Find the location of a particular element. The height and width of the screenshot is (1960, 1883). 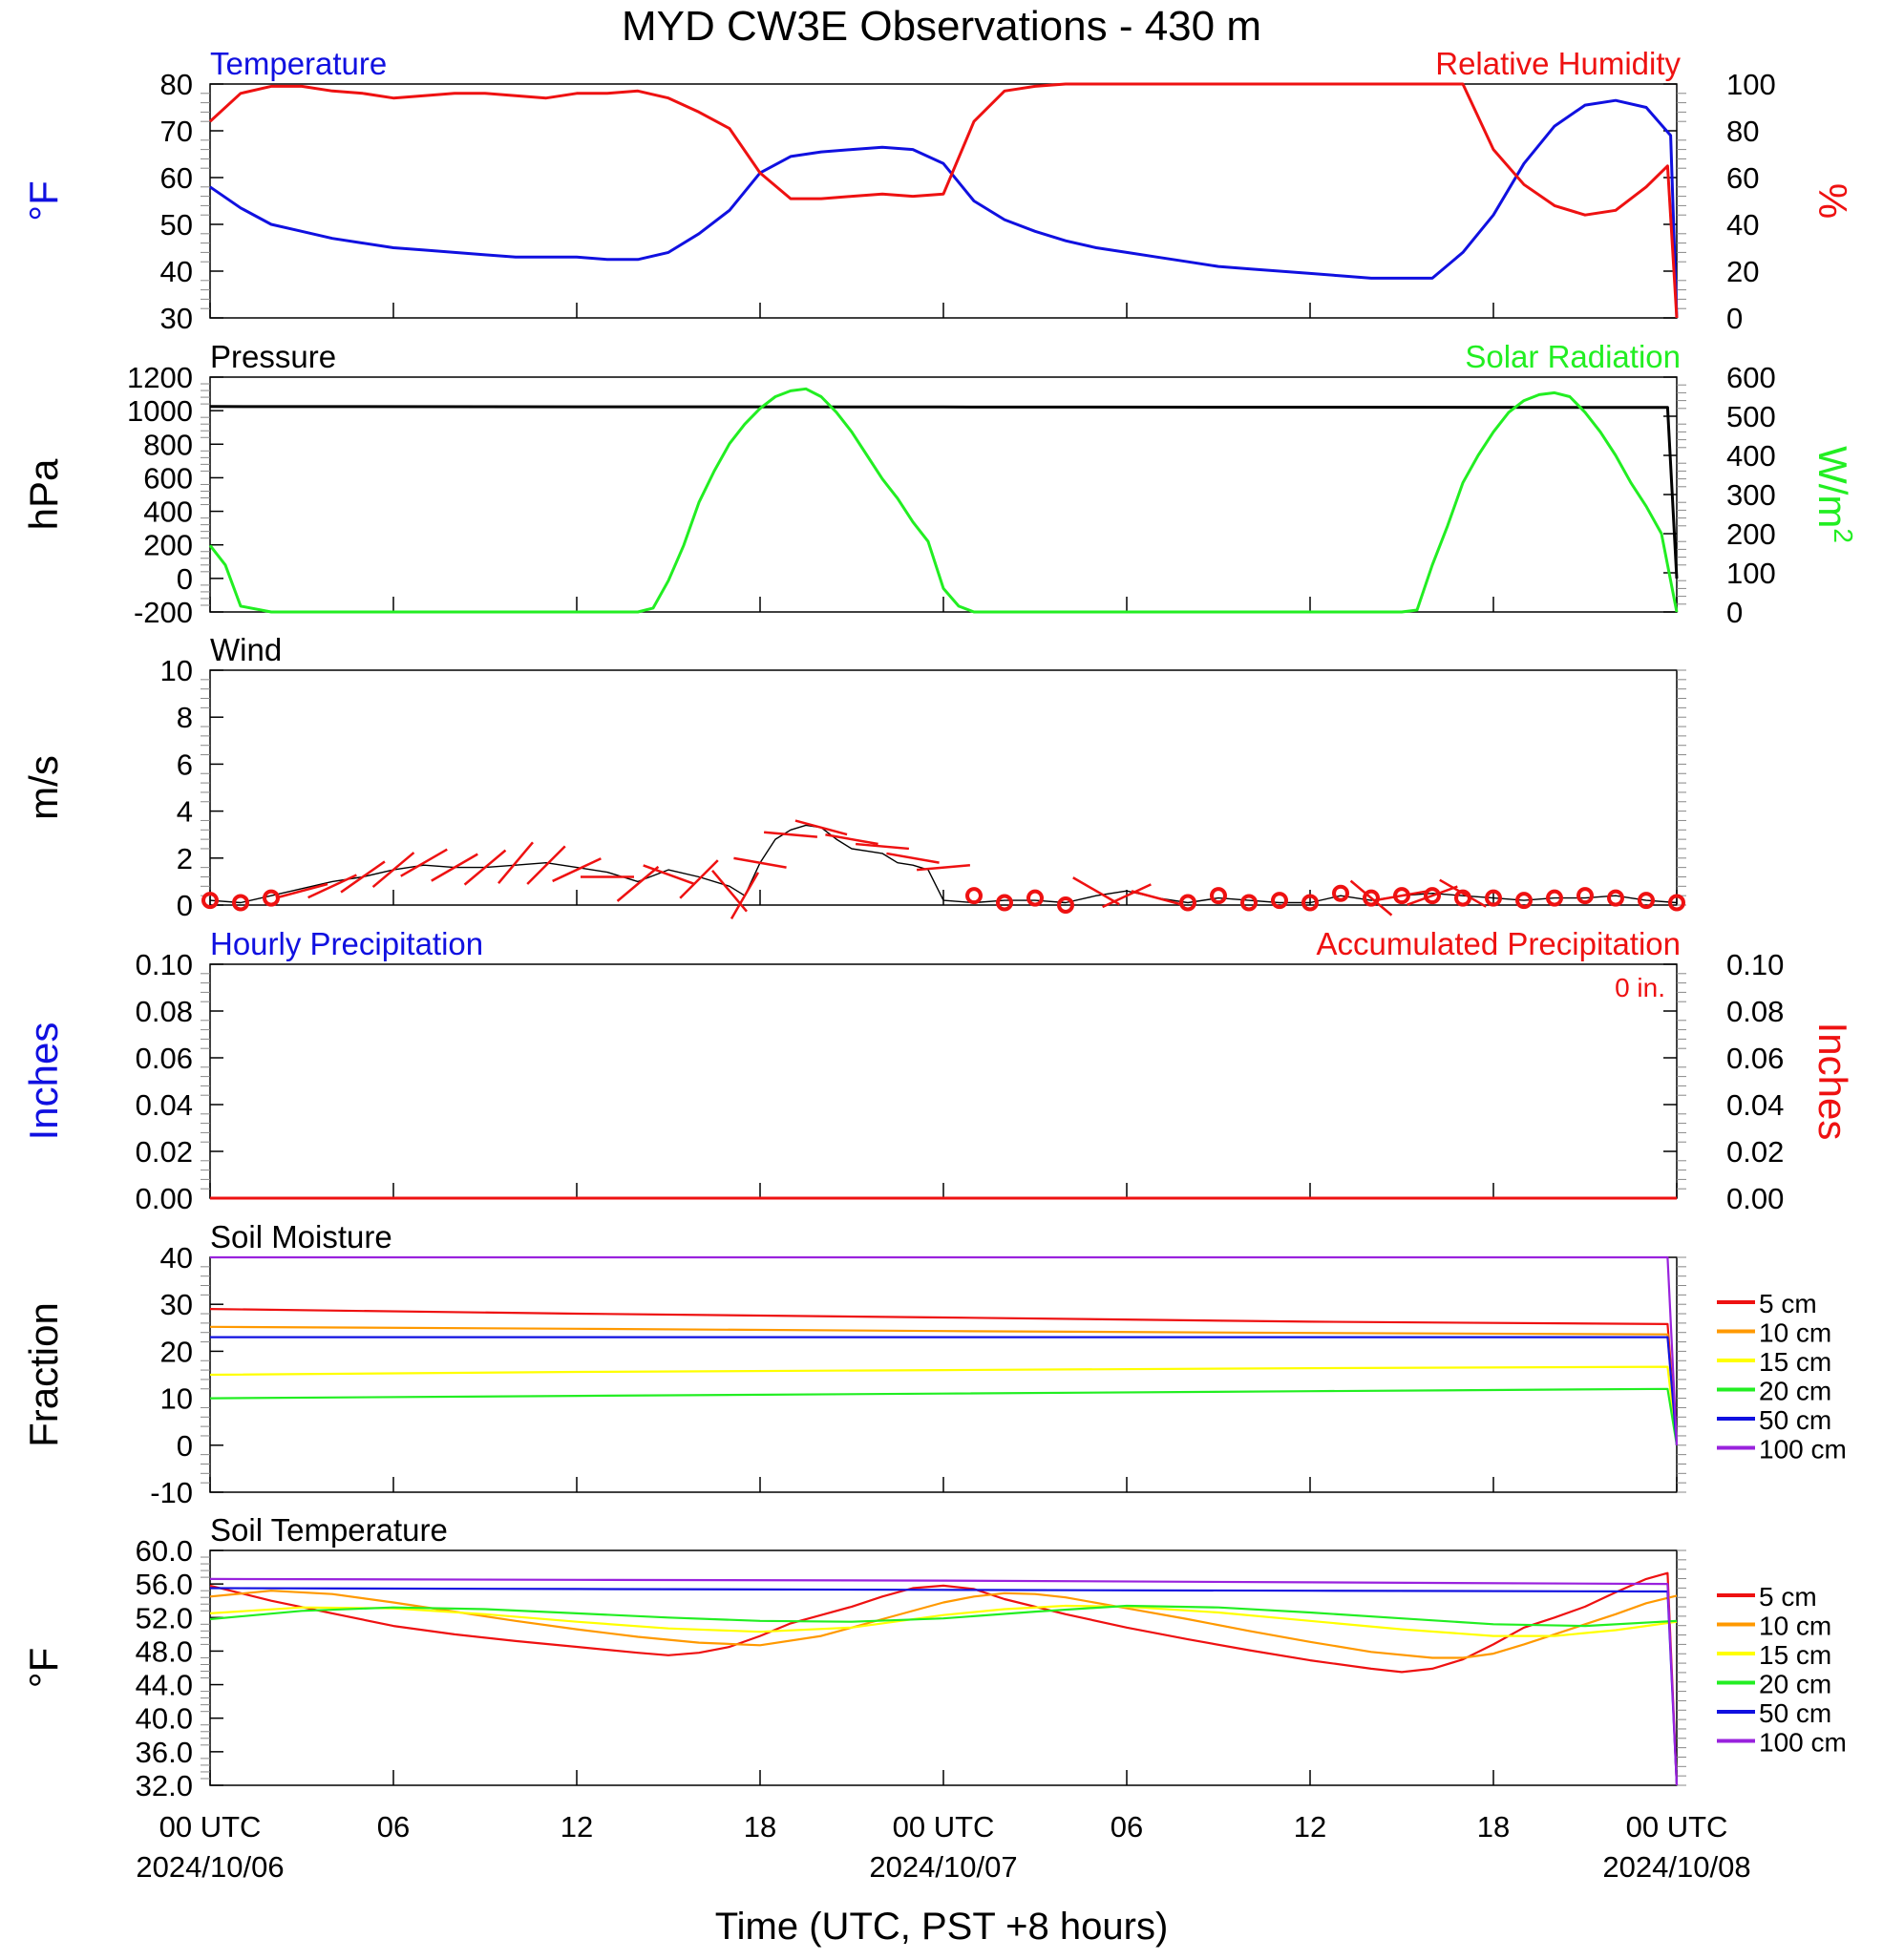

y-tick-label: 44.0 is located at coordinates (164, 1685).